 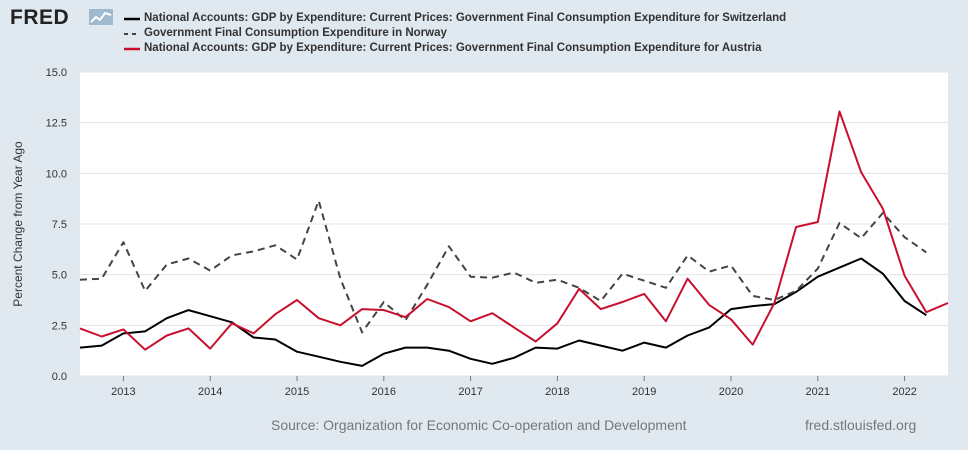 What do you see at coordinates (56, 73) in the screenshot?
I see `y-tick-label: 15.0` at bounding box center [56, 73].